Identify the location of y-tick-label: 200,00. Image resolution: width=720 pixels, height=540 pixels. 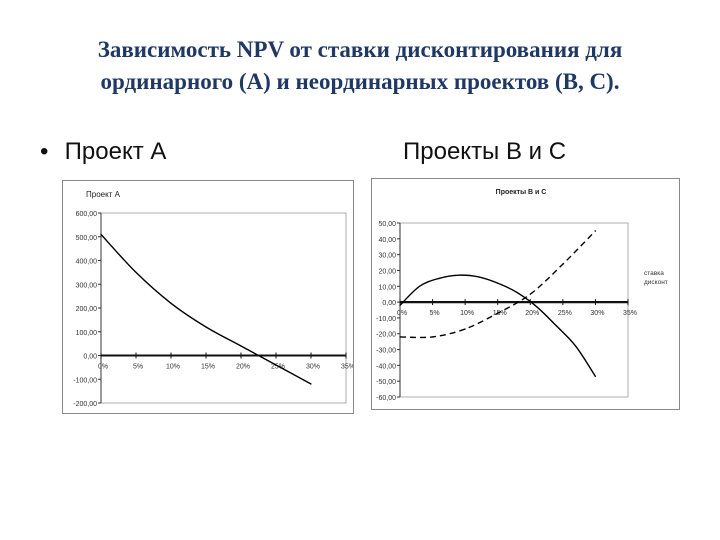
(87, 309).